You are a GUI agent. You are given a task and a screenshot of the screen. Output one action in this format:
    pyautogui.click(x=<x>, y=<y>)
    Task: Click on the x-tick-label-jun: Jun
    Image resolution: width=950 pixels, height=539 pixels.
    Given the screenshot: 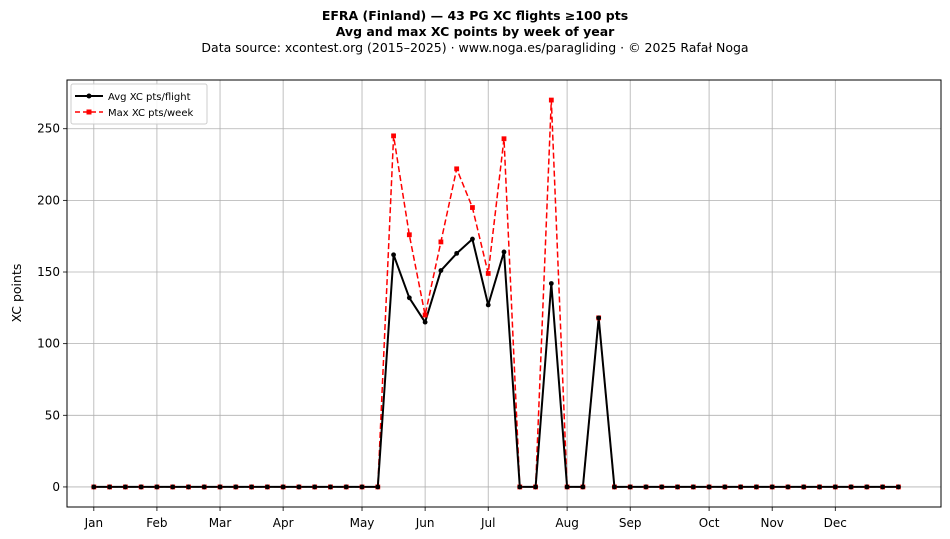 What is the action you would take?
    pyautogui.click(x=425, y=523)
    